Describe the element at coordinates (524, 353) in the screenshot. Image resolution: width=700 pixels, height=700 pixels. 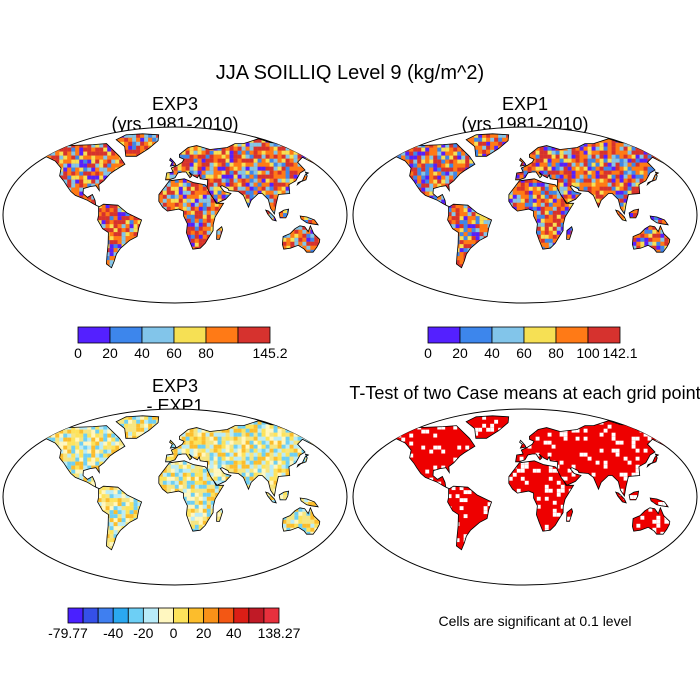
I see `colorbar-tick-label: 60` at that location.